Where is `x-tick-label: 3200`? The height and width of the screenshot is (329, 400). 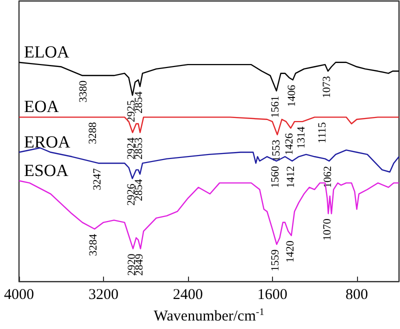 x-tick-label: 3200 is located at coordinates (103, 295).